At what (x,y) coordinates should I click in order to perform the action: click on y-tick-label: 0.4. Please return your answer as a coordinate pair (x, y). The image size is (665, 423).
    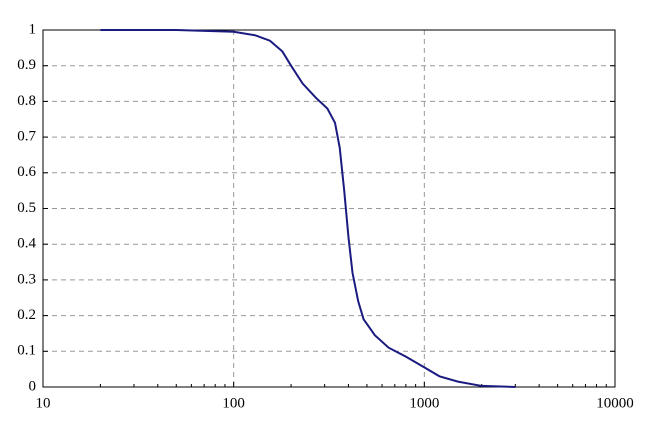
    Looking at the image, I should click on (26, 244).